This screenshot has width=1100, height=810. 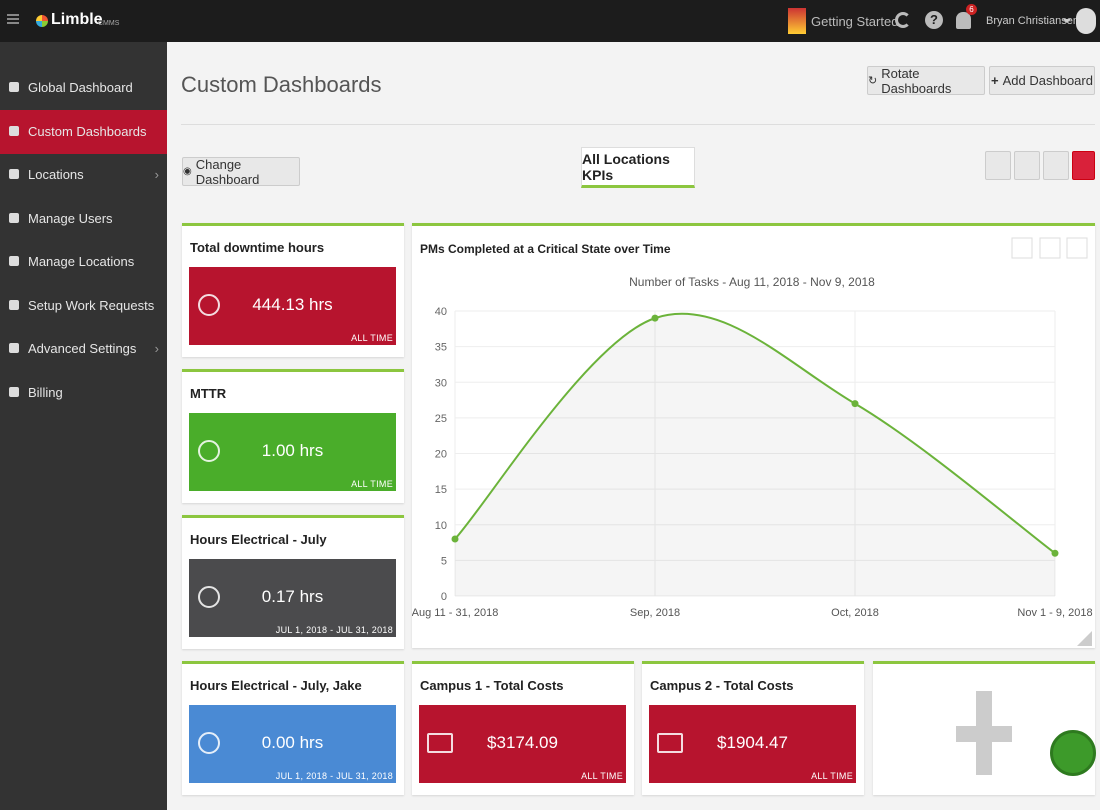 What do you see at coordinates (455, 613) in the screenshot?
I see `x-tick-label: Aug 11 - 31, 2018` at bounding box center [455, 613].